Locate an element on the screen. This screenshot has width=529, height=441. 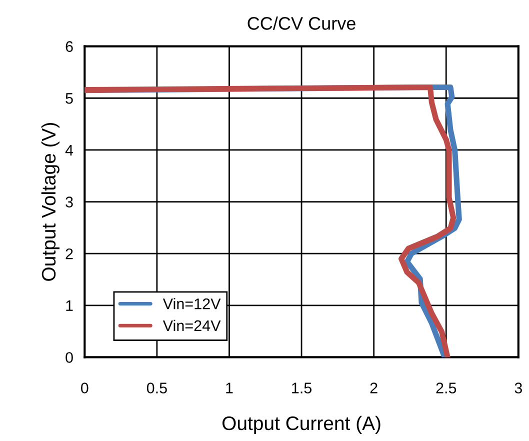
y-tick-label: 0 is located at coordinates (69, 357).